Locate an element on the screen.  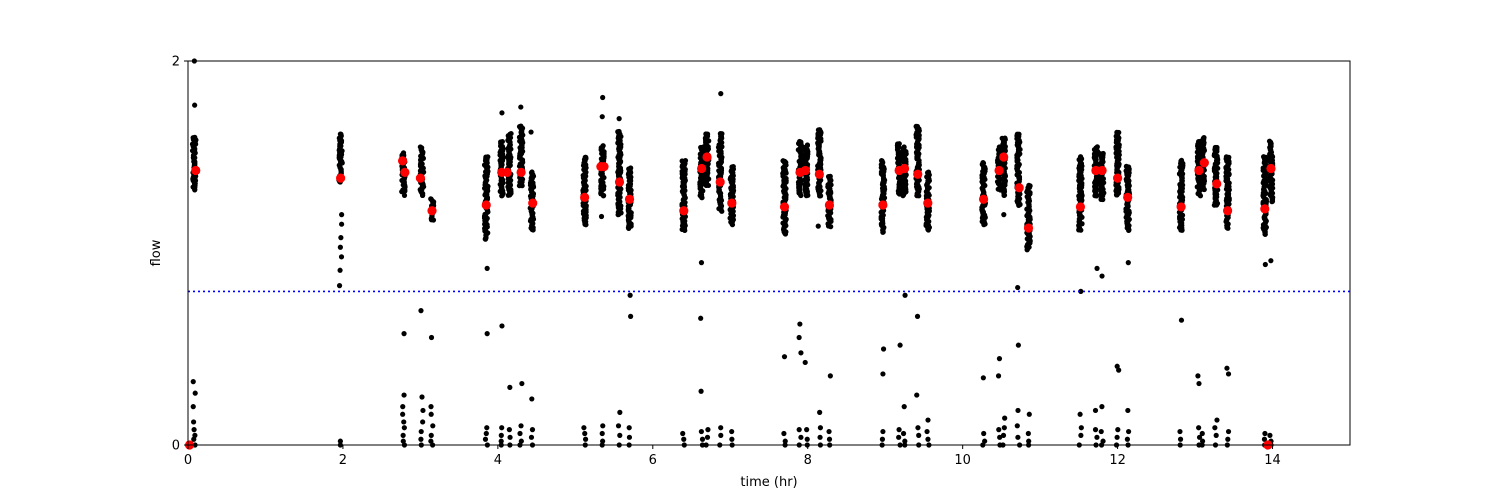
x-axis-label: time (hr) is located at coordinates (768, 482).